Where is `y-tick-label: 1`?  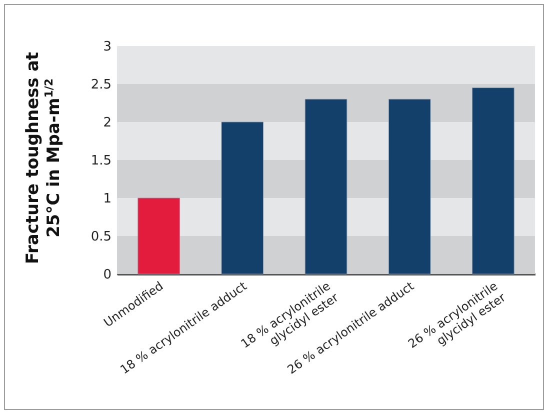
y-tick-label: 1 is located at coordinates (107, 199).